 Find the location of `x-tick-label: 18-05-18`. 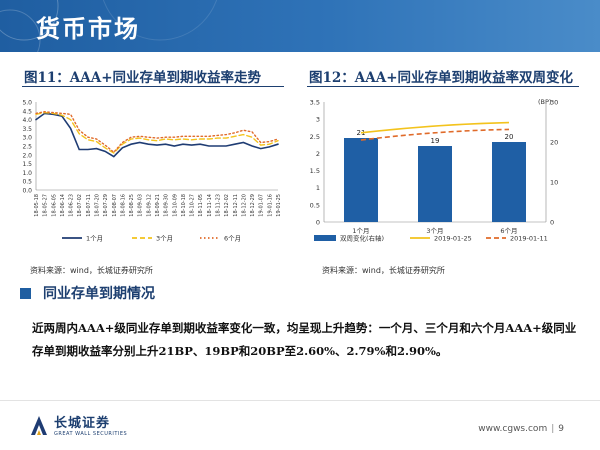

x-tick-label: 18-05-18 is located at coordinates (37, 205).